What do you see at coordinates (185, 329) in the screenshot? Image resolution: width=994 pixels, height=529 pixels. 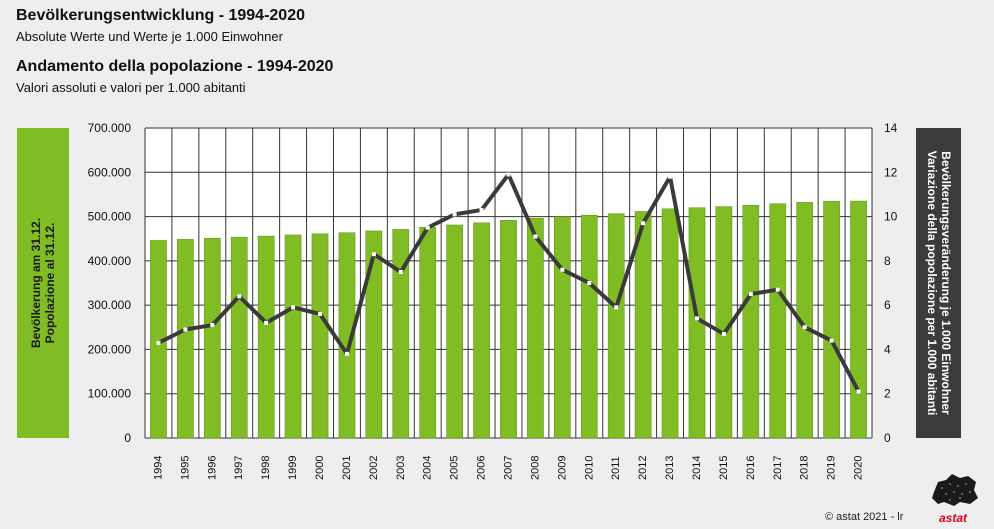 I see `line-point-1995` at bounding box center [185, 329].